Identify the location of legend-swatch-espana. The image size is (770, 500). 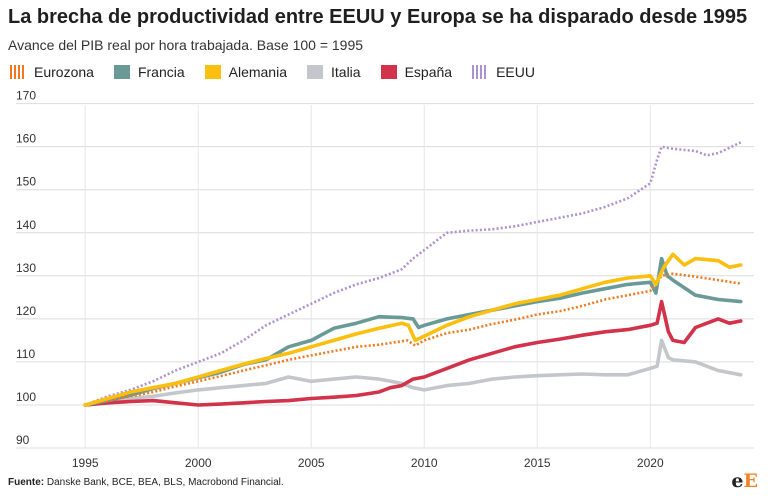
(388, 72).